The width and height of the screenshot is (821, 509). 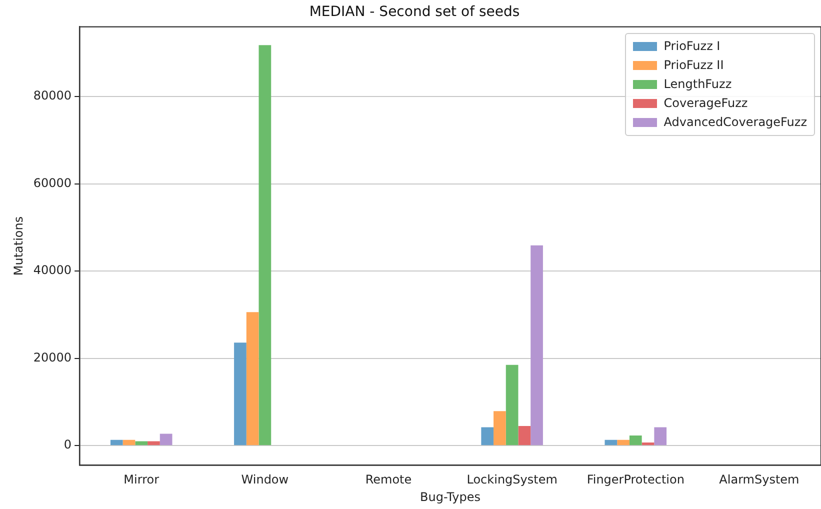 What do you see at coordinates (694, 65) in the screenshot?
I see `legend-label: PrioFuzz II` at bounding box center [694, 65].